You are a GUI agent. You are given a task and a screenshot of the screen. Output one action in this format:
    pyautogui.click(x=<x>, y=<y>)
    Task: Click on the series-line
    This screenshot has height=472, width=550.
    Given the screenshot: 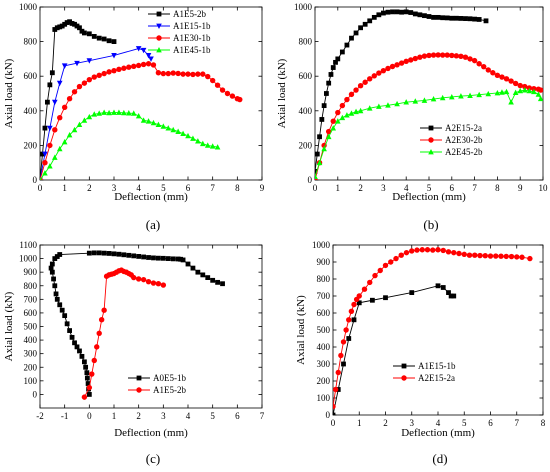 What is the action you would take?
    pyautogui.click(x=129, y=146)
    